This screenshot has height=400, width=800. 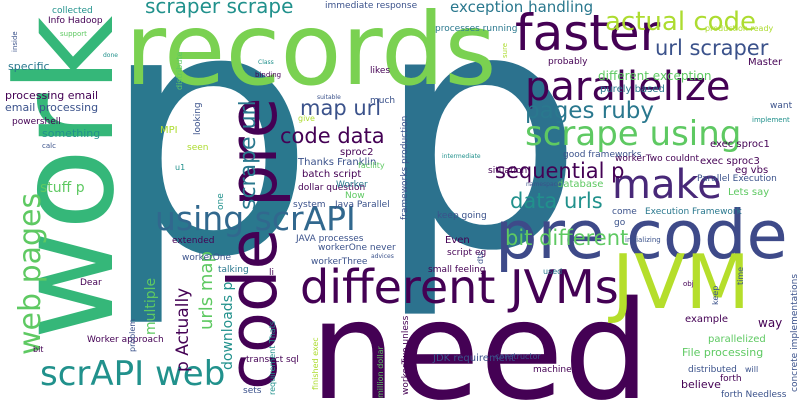 I want to click on word: pre code, so click(x=641, y=235).